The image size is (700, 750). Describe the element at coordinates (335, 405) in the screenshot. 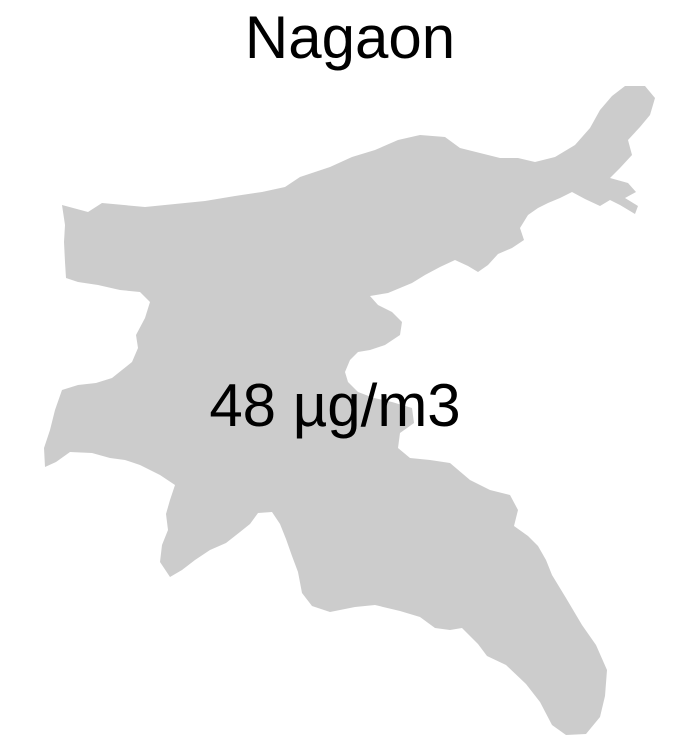

I see `value-label: 48 µg/m3` at that location.